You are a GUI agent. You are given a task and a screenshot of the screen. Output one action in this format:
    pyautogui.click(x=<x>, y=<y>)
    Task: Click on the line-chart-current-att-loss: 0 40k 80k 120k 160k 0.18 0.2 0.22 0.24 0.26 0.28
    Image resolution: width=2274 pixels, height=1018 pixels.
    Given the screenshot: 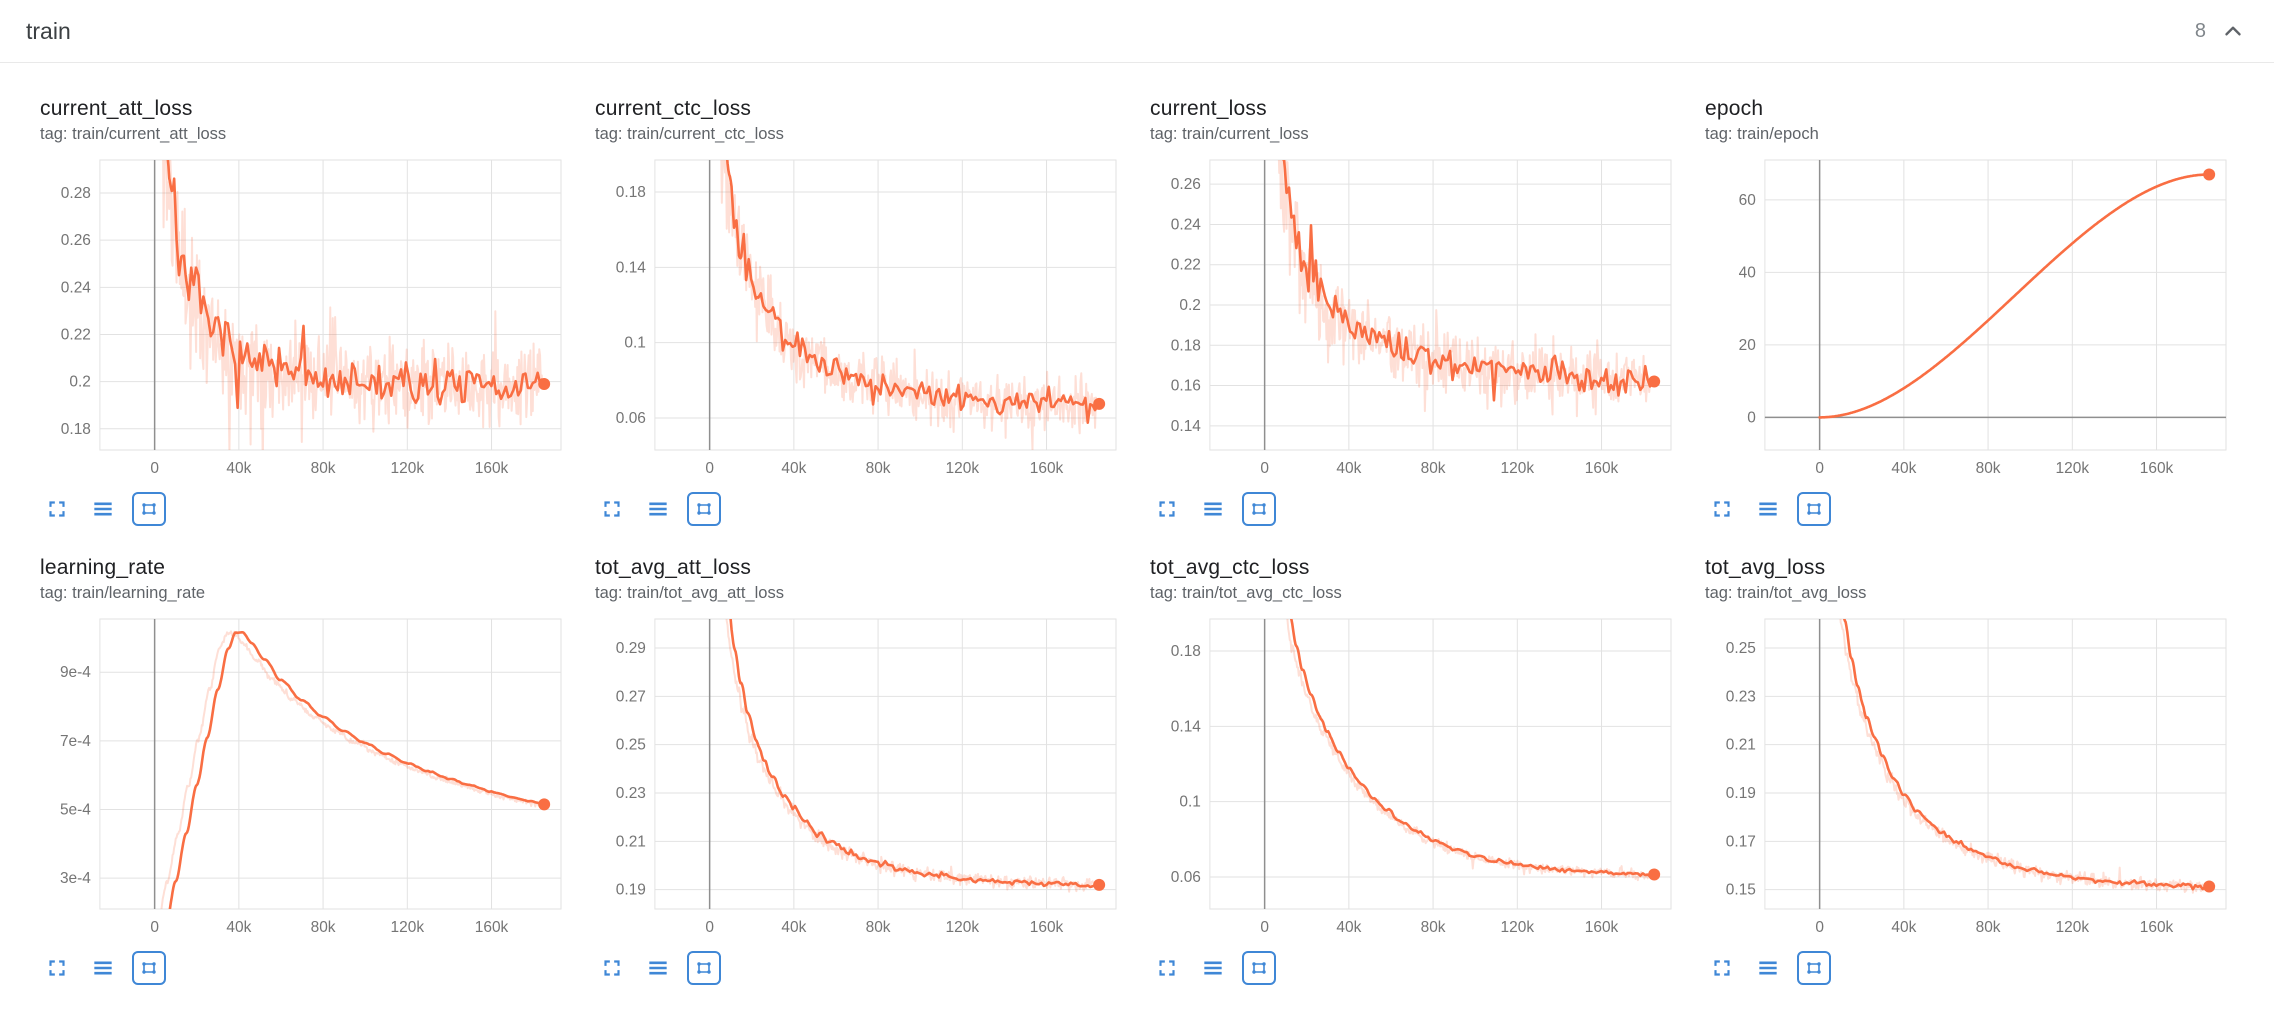 What is the action you would take?
    pyautogui.click(x=304, y=319)
    